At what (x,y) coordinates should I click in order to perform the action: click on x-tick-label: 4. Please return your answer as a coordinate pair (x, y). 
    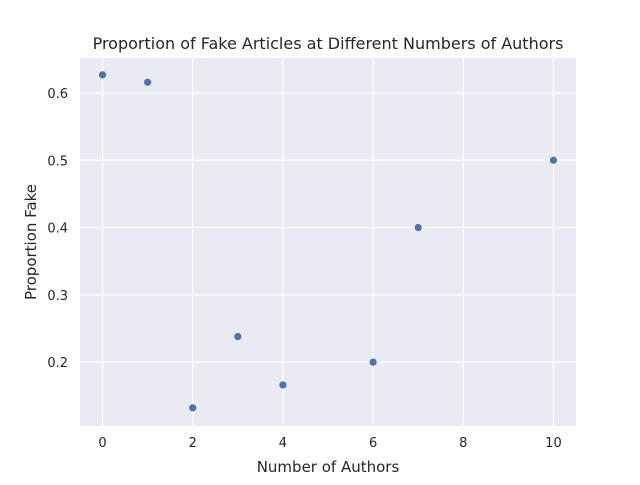
    Looking at the image, I should click on (283, 443).